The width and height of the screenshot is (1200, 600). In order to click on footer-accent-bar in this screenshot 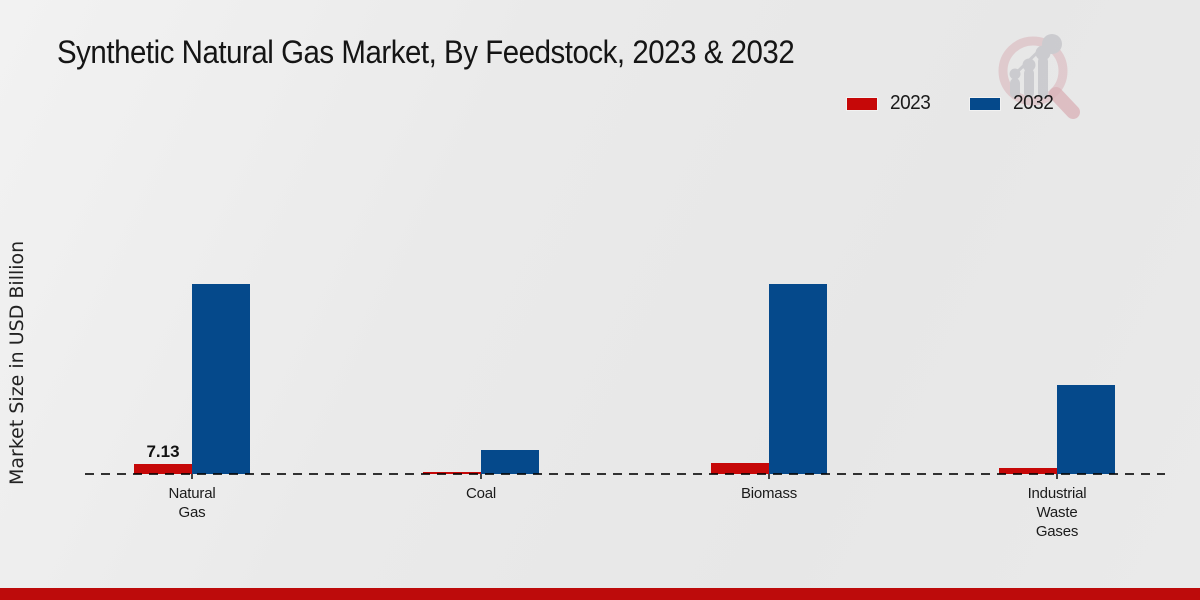, I will do `click(600, 594)`.